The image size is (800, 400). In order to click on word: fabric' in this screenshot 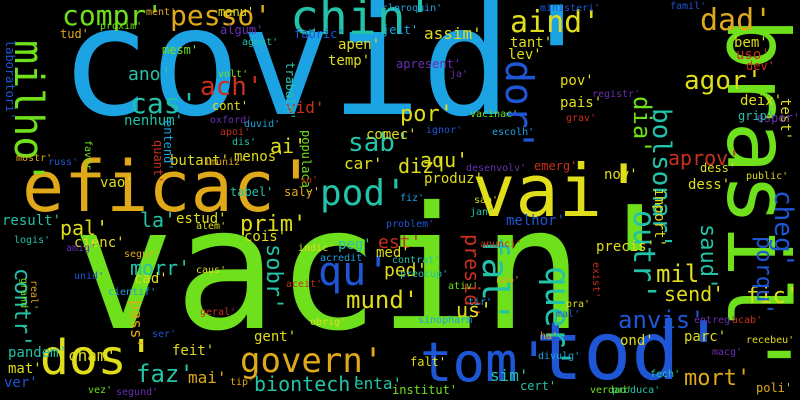, I will do `click(319, 34)`.